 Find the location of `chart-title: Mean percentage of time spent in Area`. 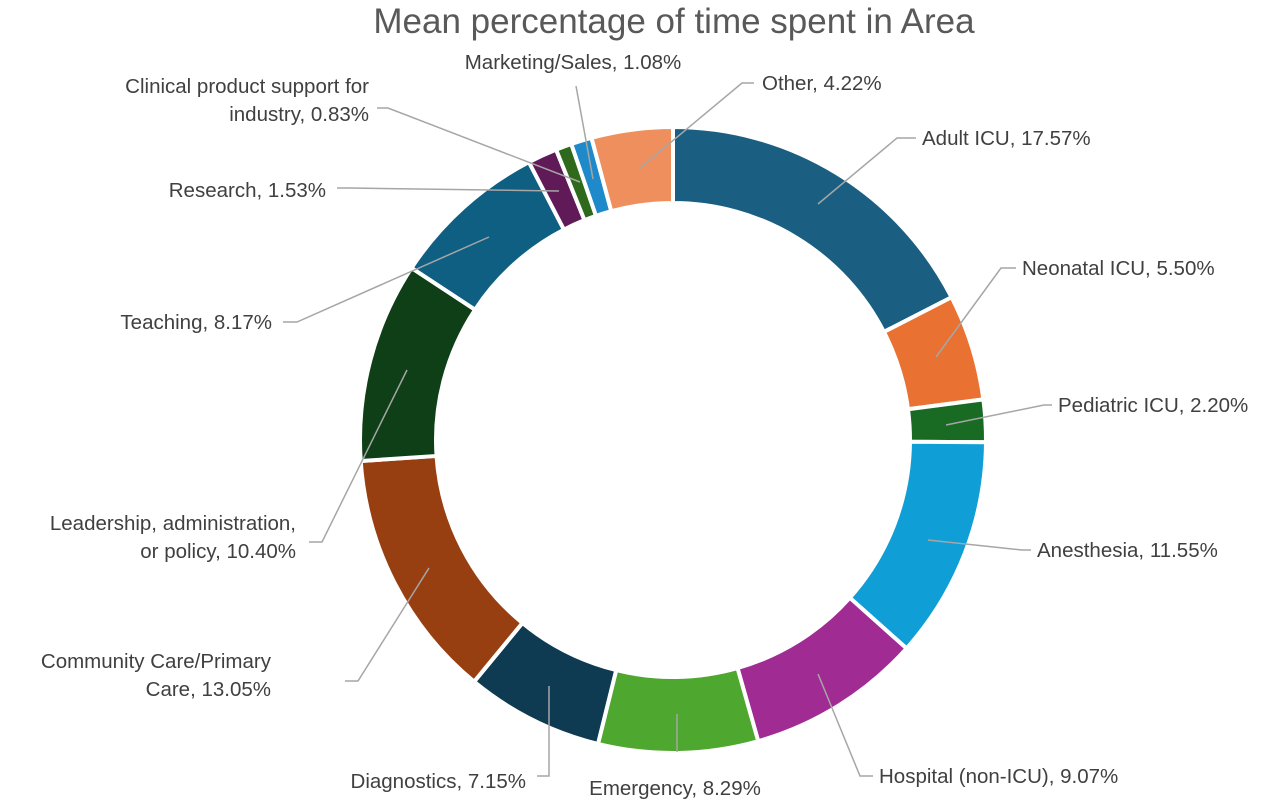

chart-title: Mean percentage of time spent in Area is located at coordinates (674, 21).